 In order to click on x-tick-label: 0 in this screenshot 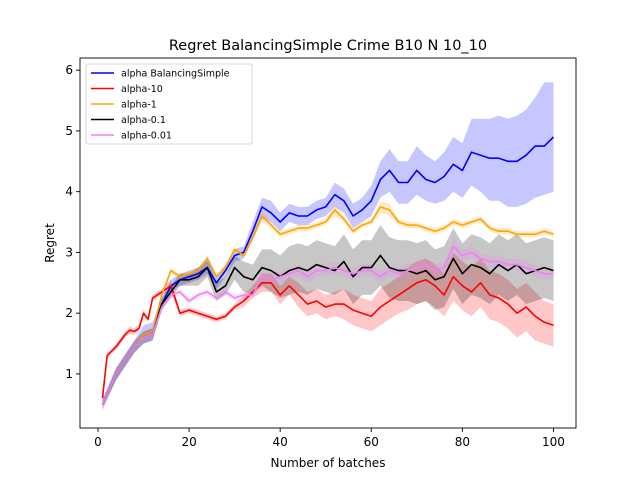, I will do `click(98, 442)`.